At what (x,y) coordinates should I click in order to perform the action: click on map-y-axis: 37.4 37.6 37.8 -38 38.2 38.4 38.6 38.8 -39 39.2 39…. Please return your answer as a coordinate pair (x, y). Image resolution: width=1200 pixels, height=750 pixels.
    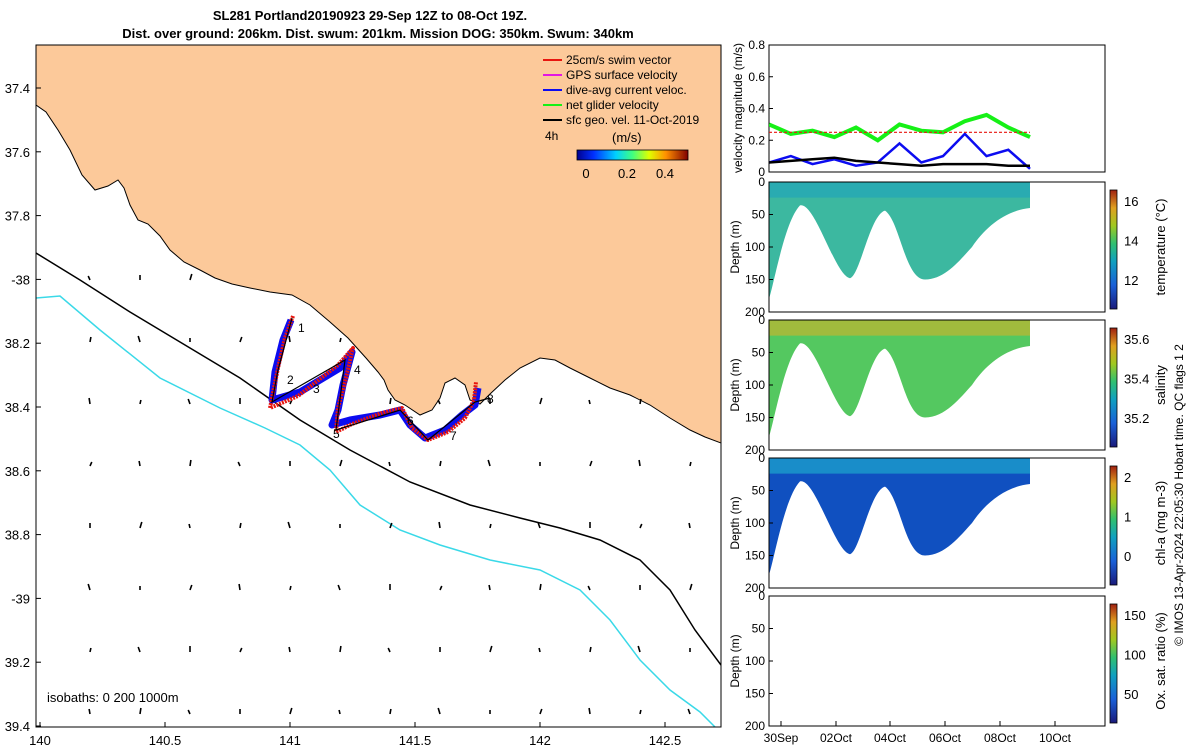
    Looking at the image, I should click on (23, 407).